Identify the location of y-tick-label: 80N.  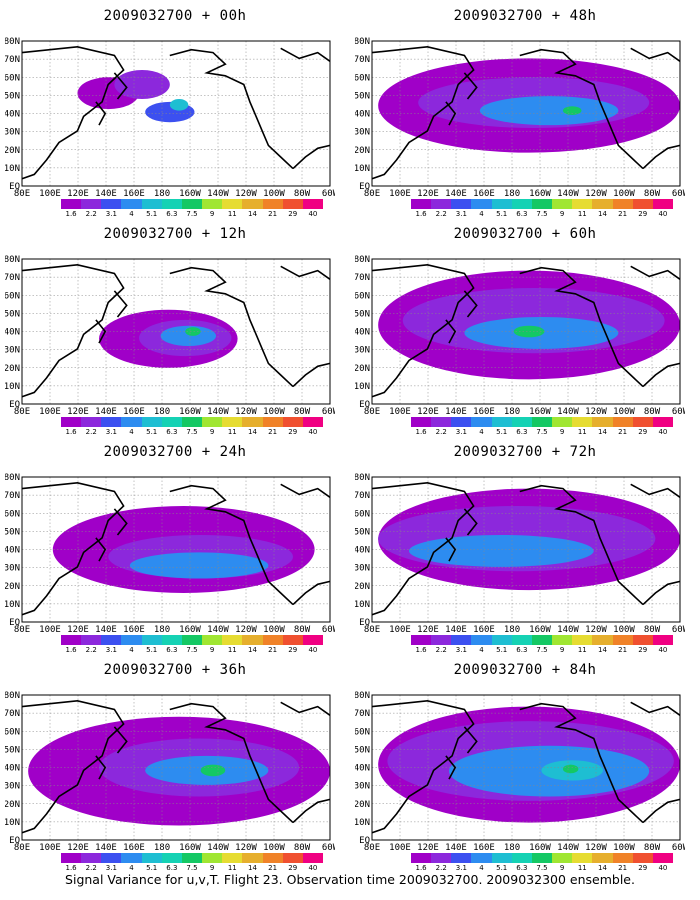
(12, 696).